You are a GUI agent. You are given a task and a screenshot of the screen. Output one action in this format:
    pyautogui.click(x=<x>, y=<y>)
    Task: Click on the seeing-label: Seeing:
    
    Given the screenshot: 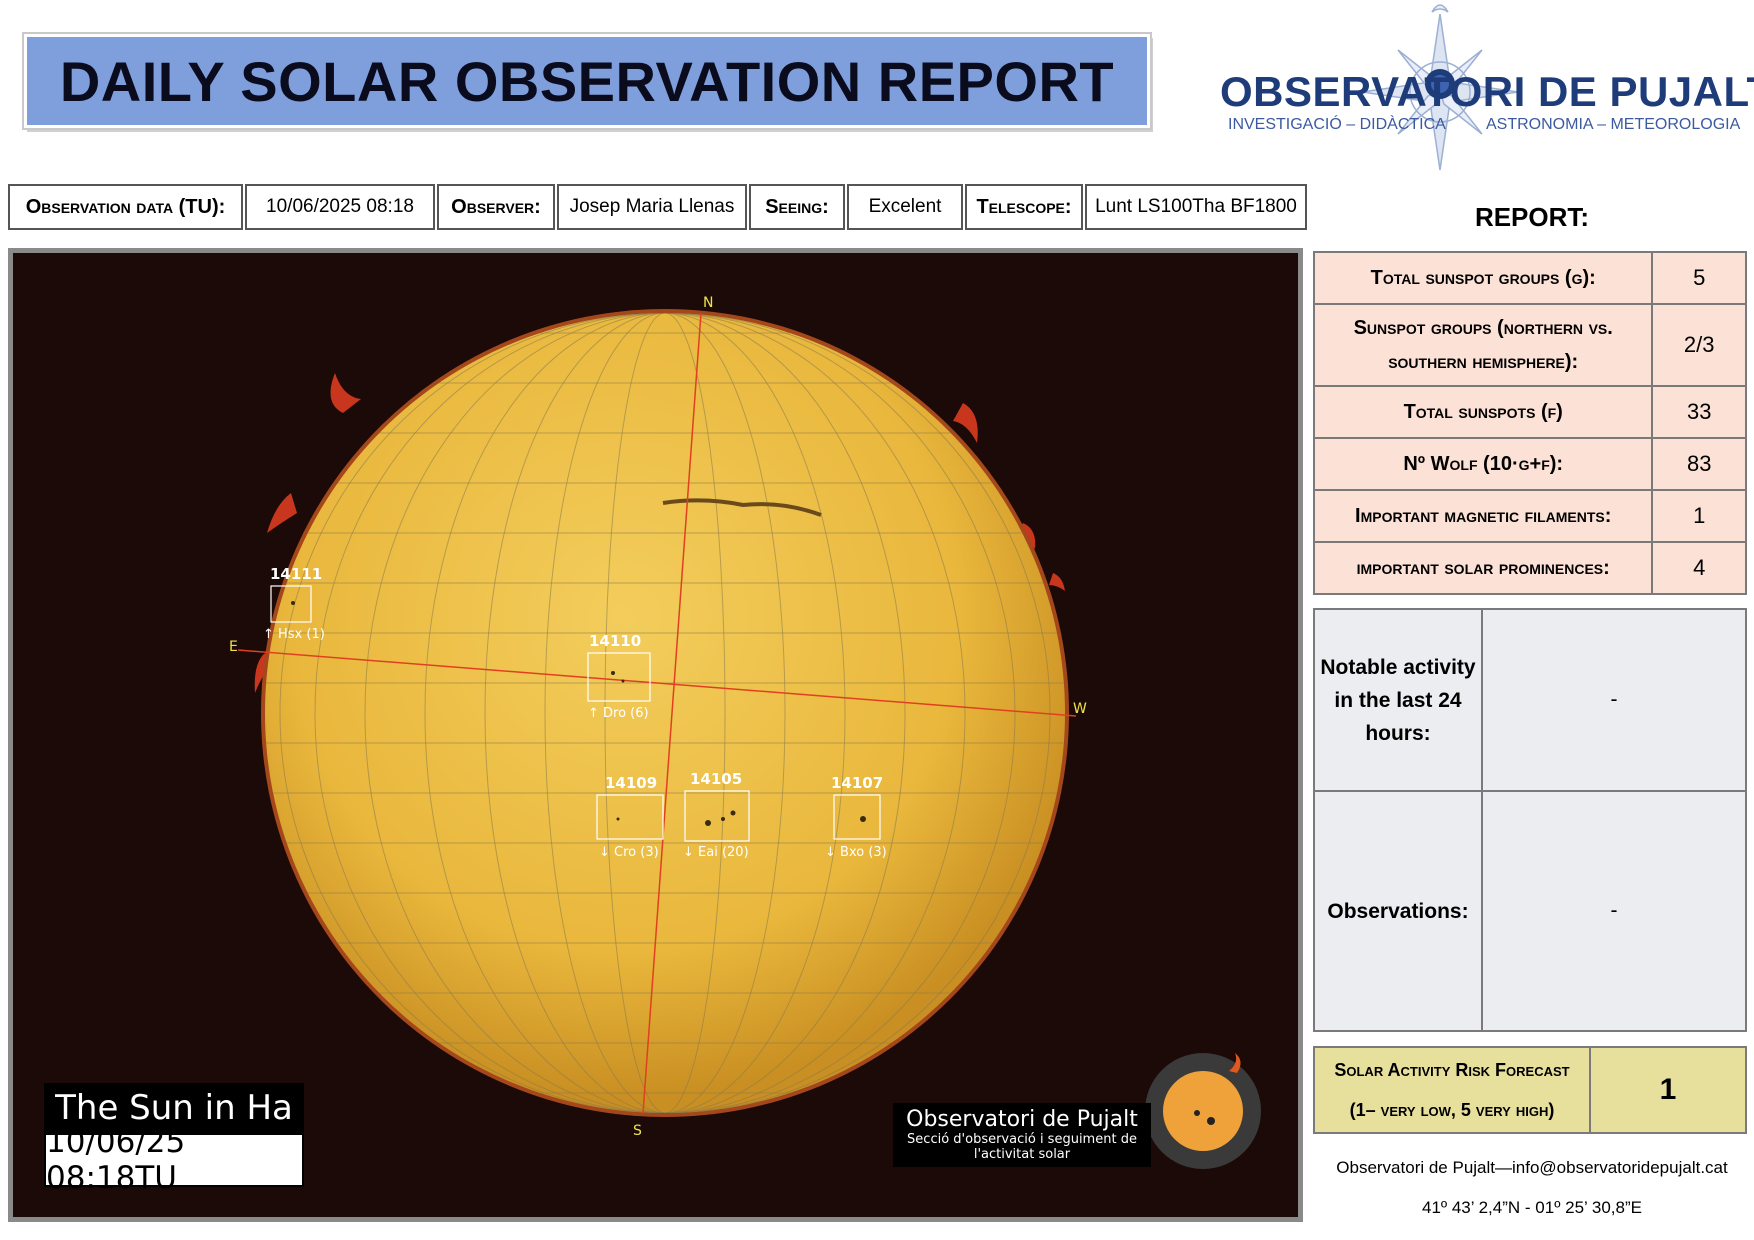 What is the action you would take?
    pyautogui.click(x=797, y=207)
    